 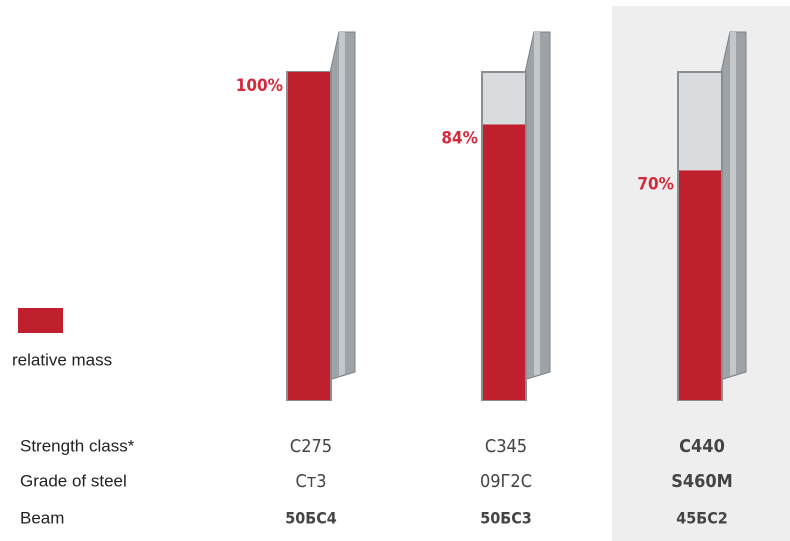 I want to click on column-value: 45БС2, so click(x=702, y=518).